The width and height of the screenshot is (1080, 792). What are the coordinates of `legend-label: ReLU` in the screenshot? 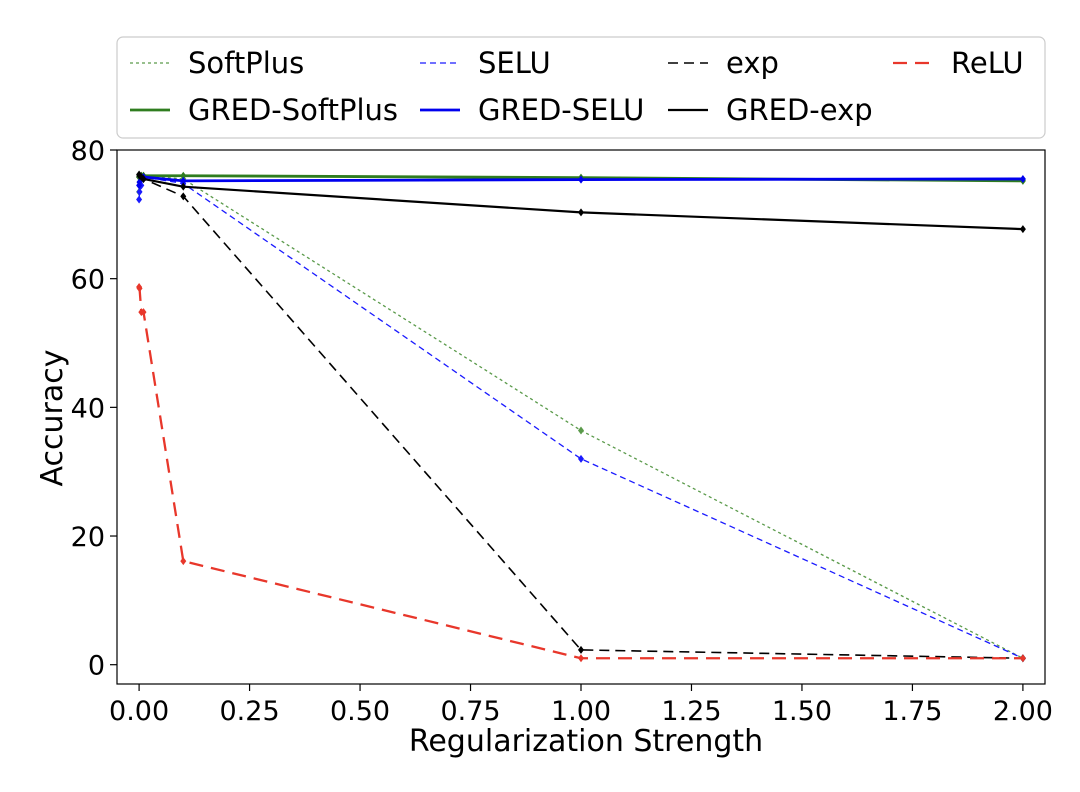 It's located at (987, 63).